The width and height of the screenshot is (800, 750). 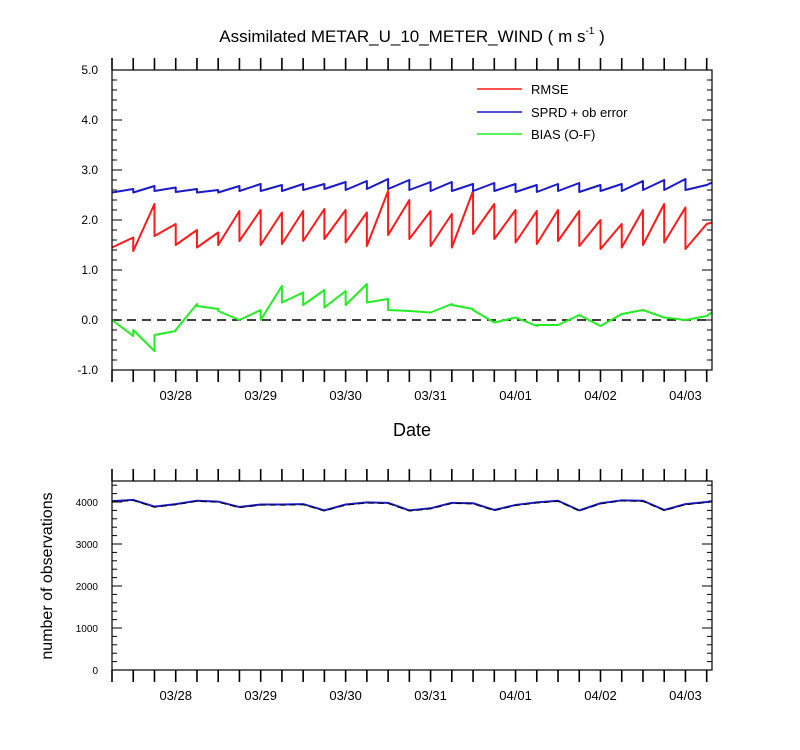 What do you see at coordinates (95, 671) in the screenshot?
I see `y-tick-label: 0` at bounding box center [95, 671].